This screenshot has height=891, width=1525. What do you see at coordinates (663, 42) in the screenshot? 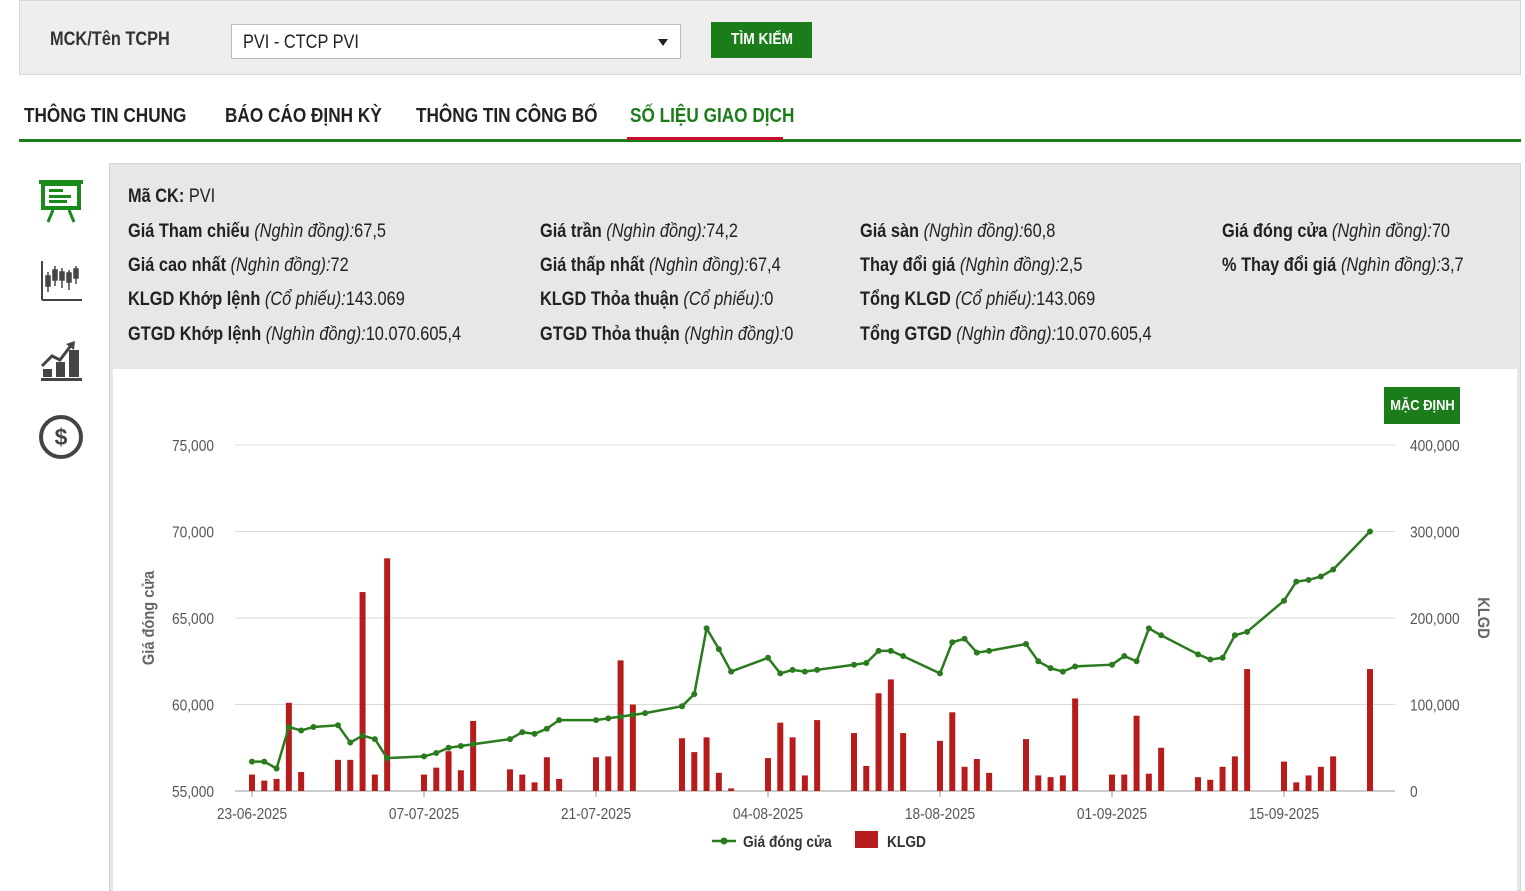
I see `chevron-down-icon` at bounding box center [663, 42].